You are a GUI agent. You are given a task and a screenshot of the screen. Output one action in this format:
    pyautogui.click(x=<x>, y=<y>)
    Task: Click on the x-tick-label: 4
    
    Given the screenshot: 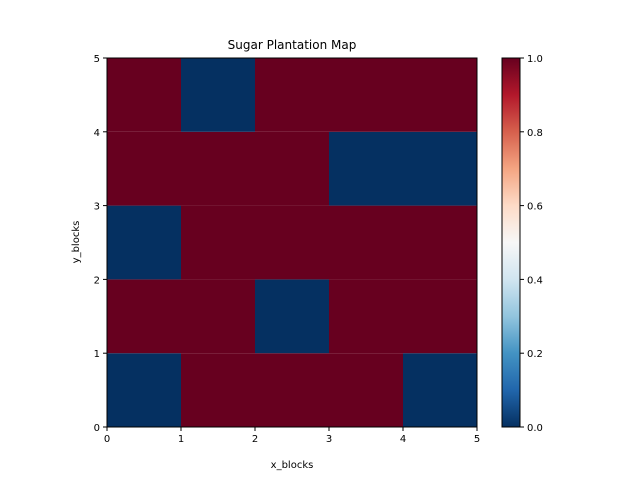 What is the action you would take?
    pyautogui.click(x=403, y=439)
    